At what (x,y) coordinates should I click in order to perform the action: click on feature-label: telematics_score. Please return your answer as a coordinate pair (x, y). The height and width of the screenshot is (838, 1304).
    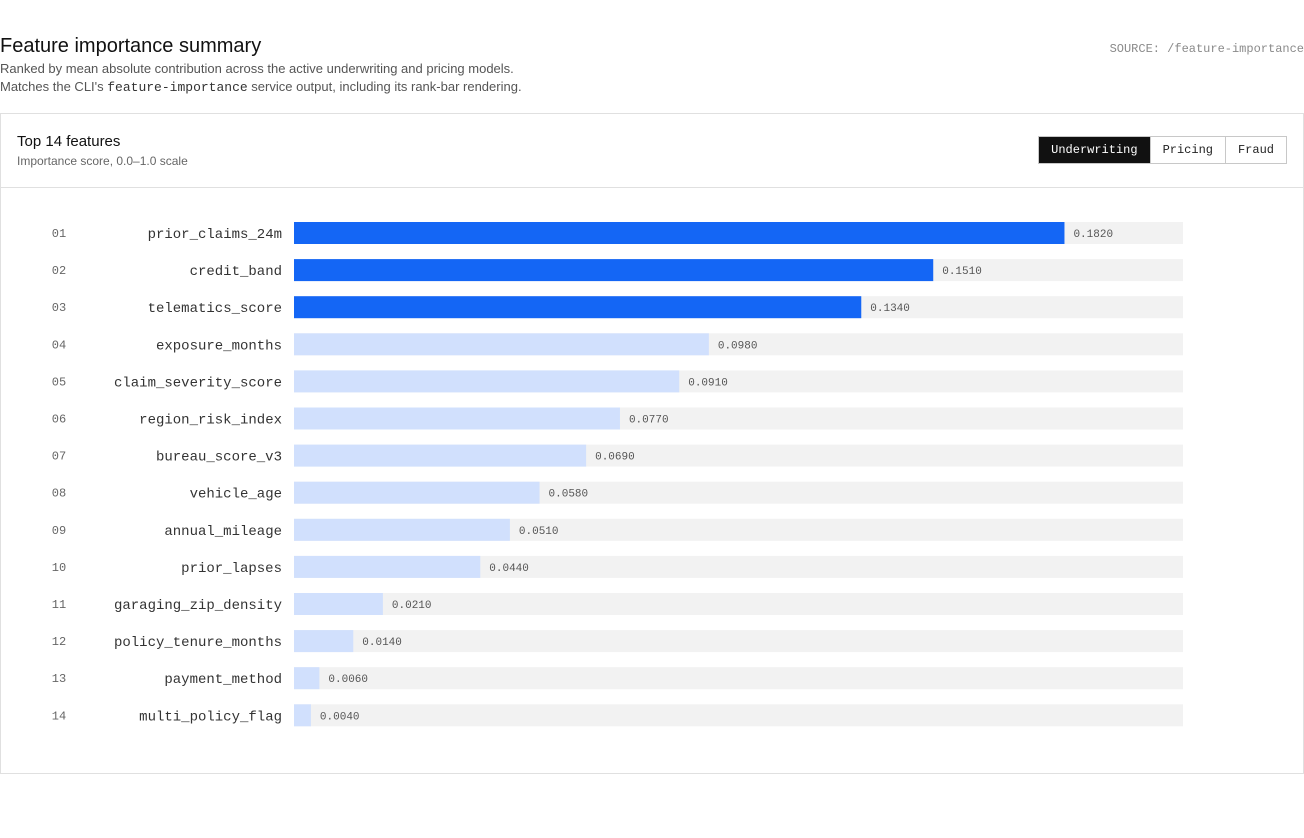
    Looking at the image, I should click on (215, 309).